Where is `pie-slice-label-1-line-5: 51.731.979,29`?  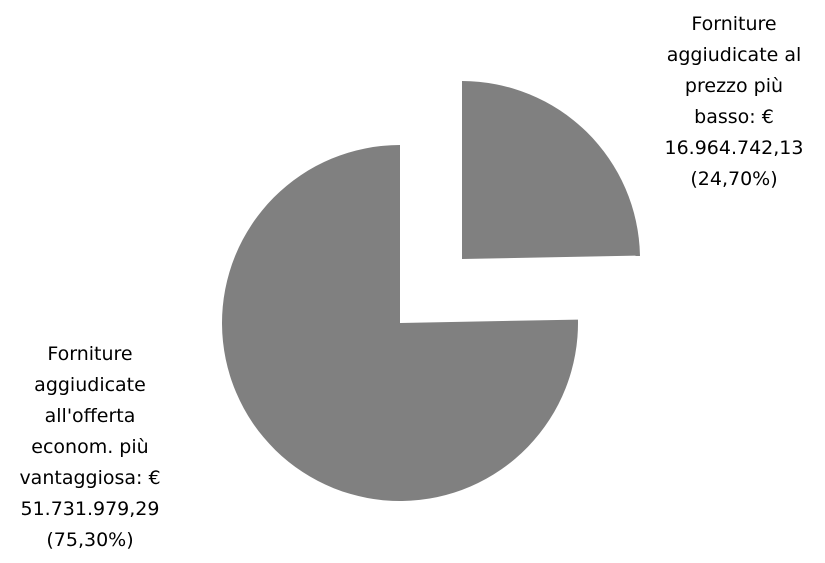 pie-slice-label-1-line-5: 51.731.979,29 is located at coordinates (89, 509).